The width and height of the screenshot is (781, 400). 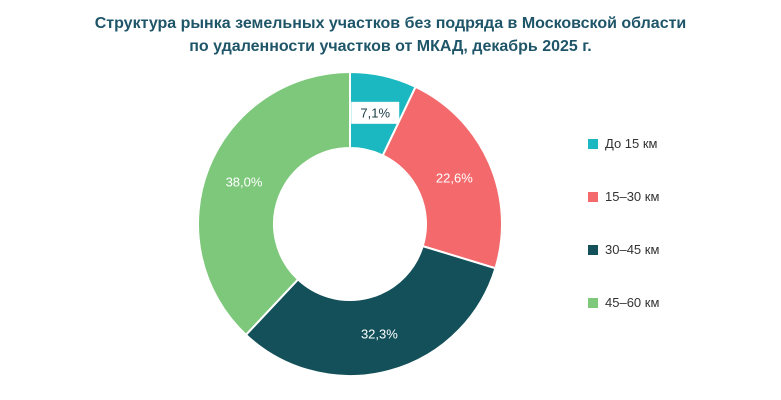 I want to click on legend-label: 30–45 км, so click(x=632, y=249).